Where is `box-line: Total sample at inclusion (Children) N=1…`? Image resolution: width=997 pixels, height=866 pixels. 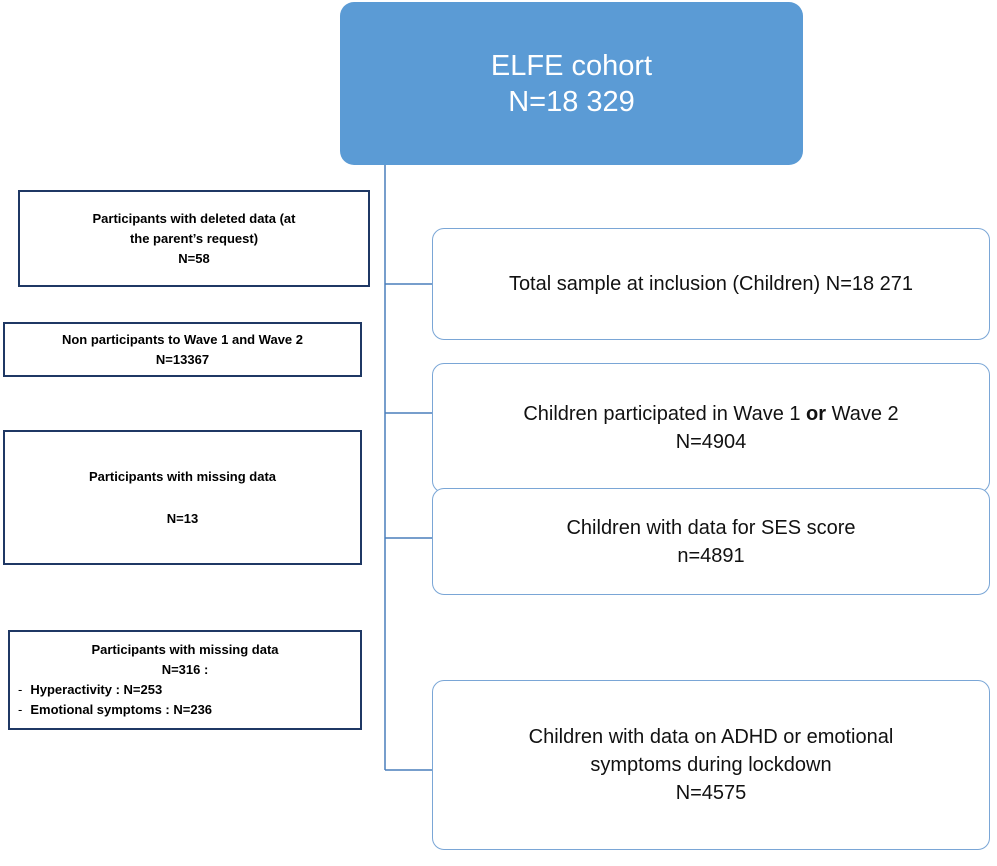 box-line: Total sample at inclusion (Children) N=1… is located at coordinates (711, 284).